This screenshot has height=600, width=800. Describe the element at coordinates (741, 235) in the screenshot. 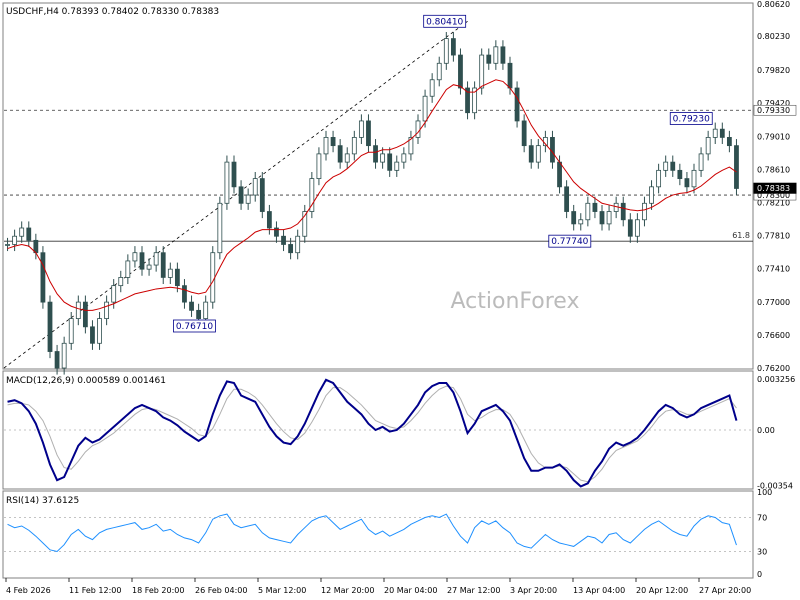

I see `fib-level-label: 61.8` at that location.